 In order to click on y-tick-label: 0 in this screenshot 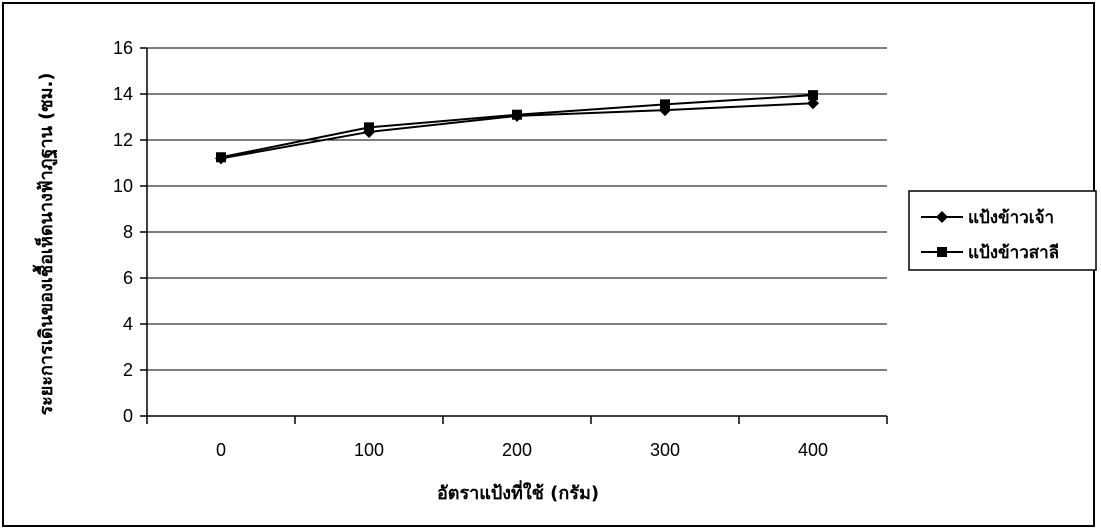, I will do `click(128, 416)`.